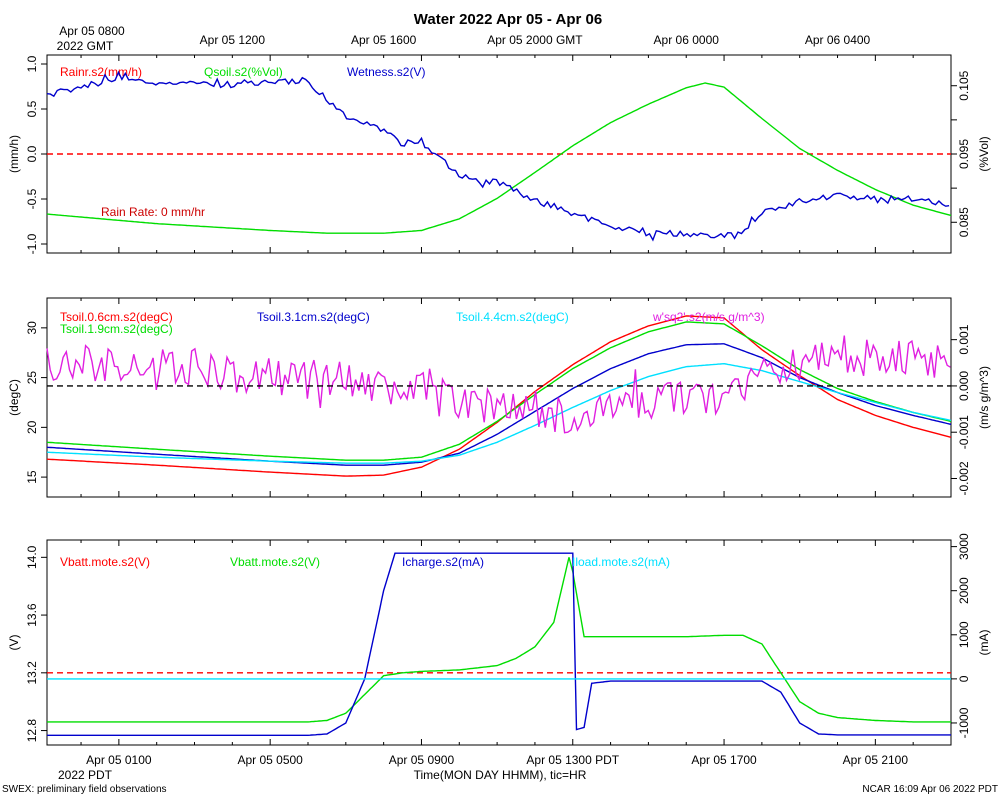 Image resolution: width=1000 pixels, height=800 pixels. I want to click on legend-entry: Tsoil.4.4cm.s2(degC), so click(512, 317).